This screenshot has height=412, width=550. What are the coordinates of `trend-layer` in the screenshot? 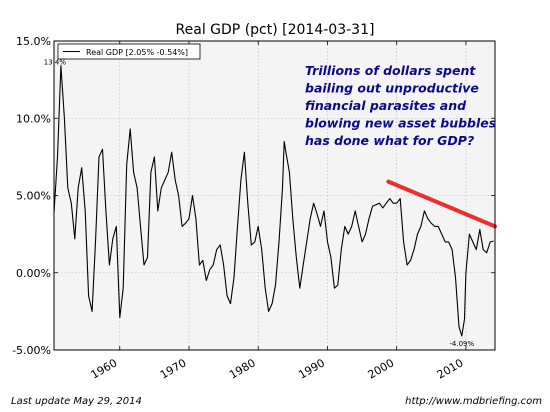 It's located at (441, 204).